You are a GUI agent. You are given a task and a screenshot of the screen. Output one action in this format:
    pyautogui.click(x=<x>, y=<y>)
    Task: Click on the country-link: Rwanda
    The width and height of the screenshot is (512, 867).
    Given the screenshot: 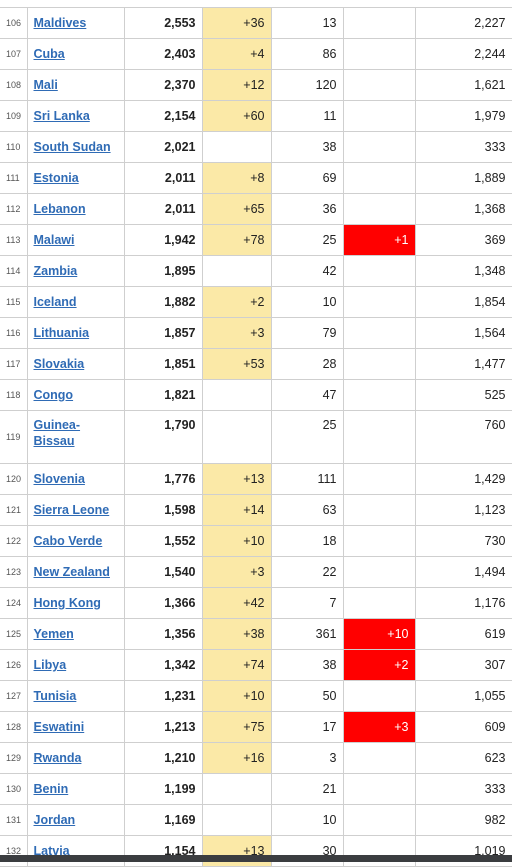 What is the action you would take?
    pyautogui.click(x=57, y=758)
    